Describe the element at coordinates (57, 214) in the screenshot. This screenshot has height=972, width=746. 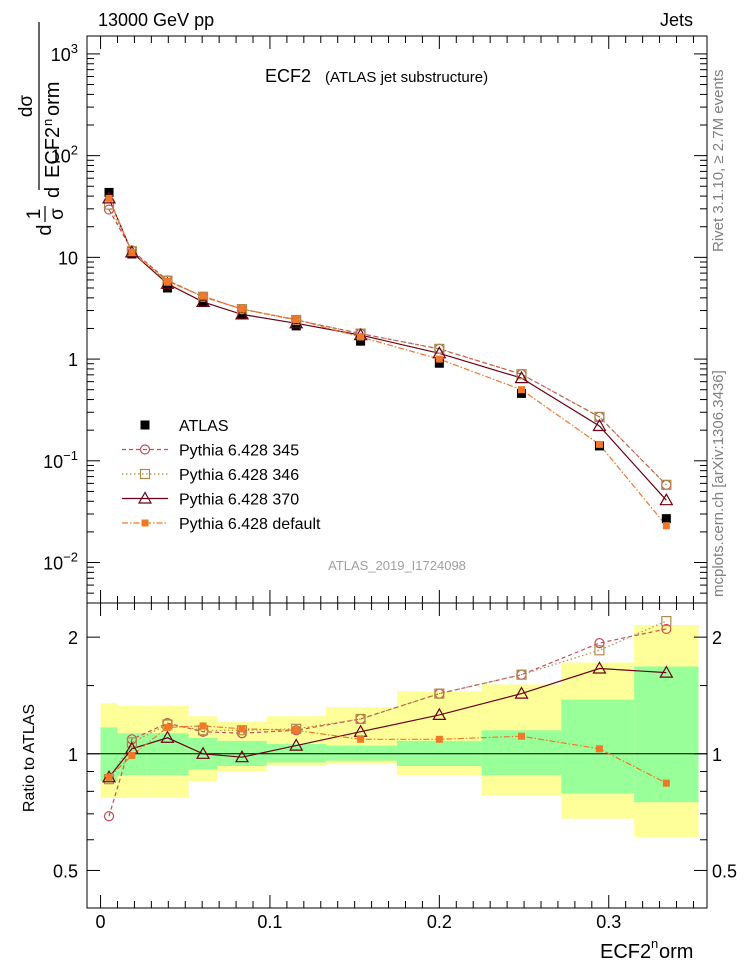
I see `svg-text: σ` at that location.